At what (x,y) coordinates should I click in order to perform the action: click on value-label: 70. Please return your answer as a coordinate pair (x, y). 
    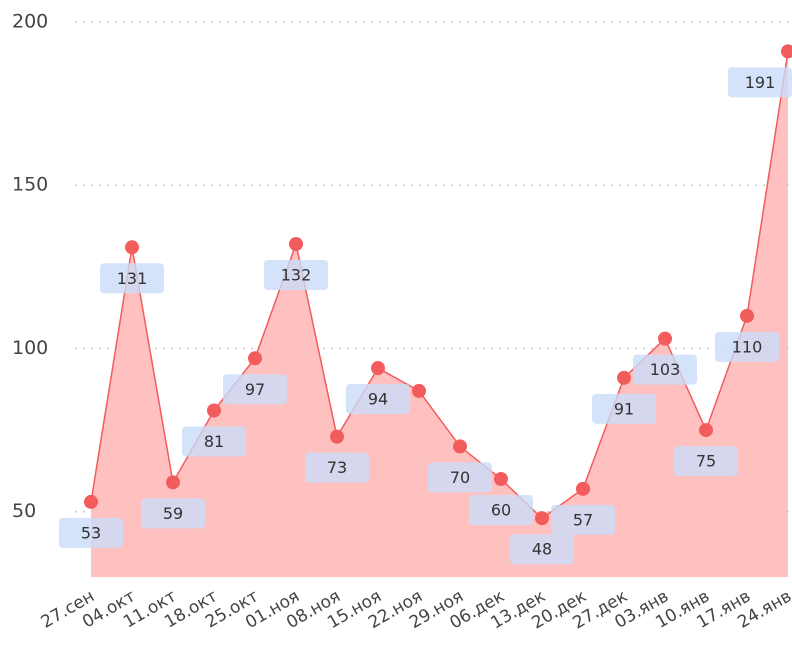
    Looking at the image, I should click on (460, 477).